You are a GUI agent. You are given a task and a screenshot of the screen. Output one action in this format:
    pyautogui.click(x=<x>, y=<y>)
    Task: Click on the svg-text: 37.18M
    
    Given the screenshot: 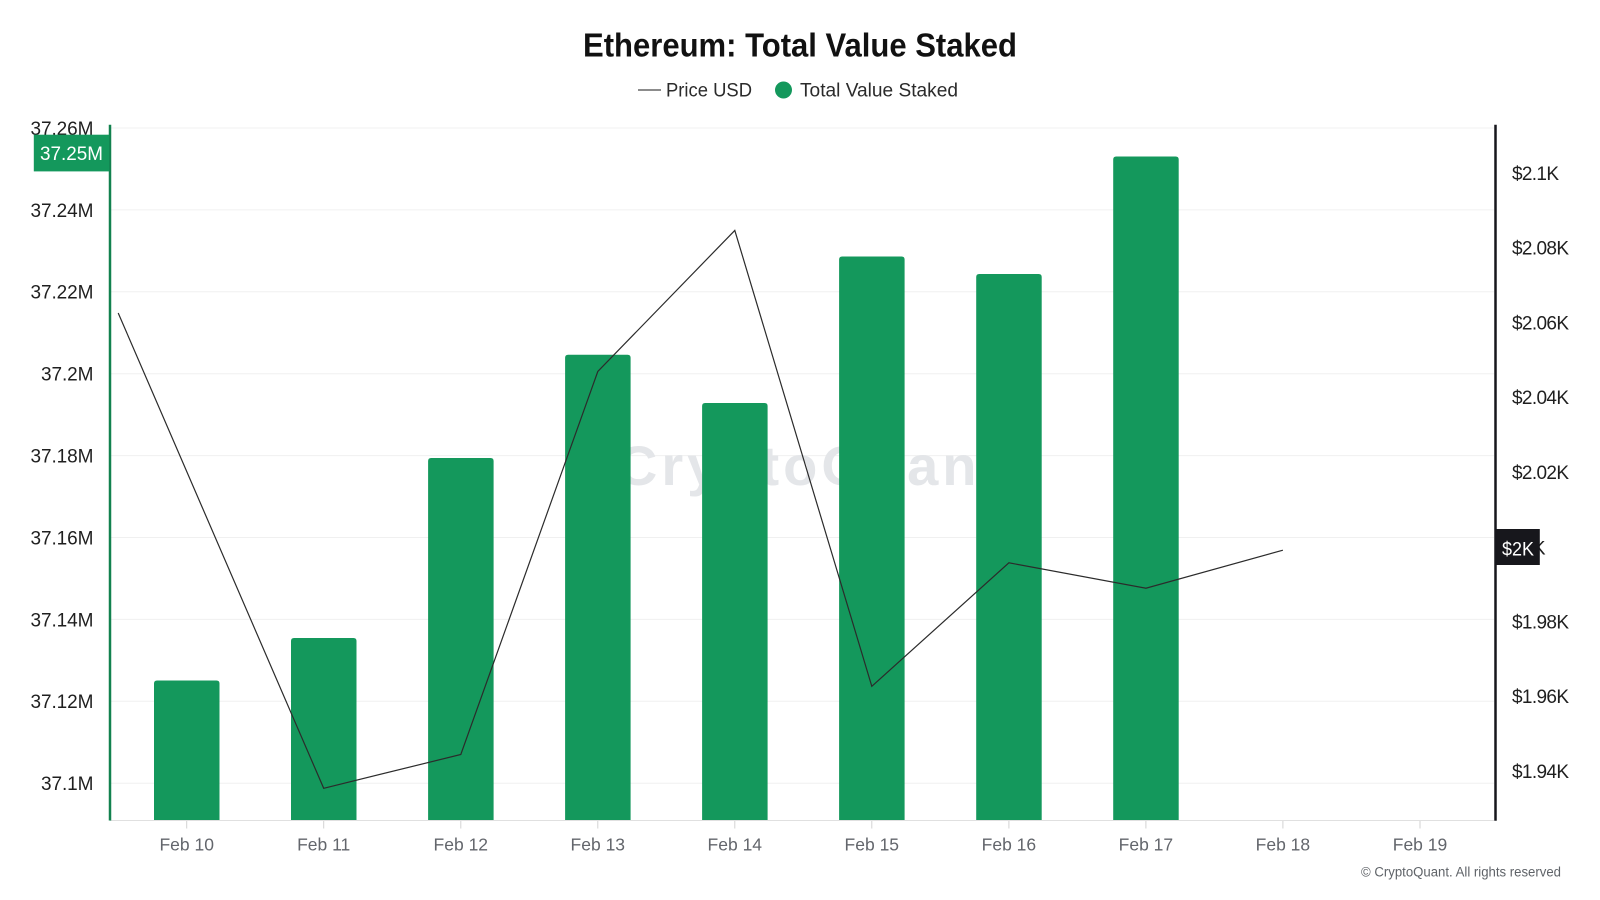 What is the action you would take?
    pyautogui.click(x=62, y=457)
    